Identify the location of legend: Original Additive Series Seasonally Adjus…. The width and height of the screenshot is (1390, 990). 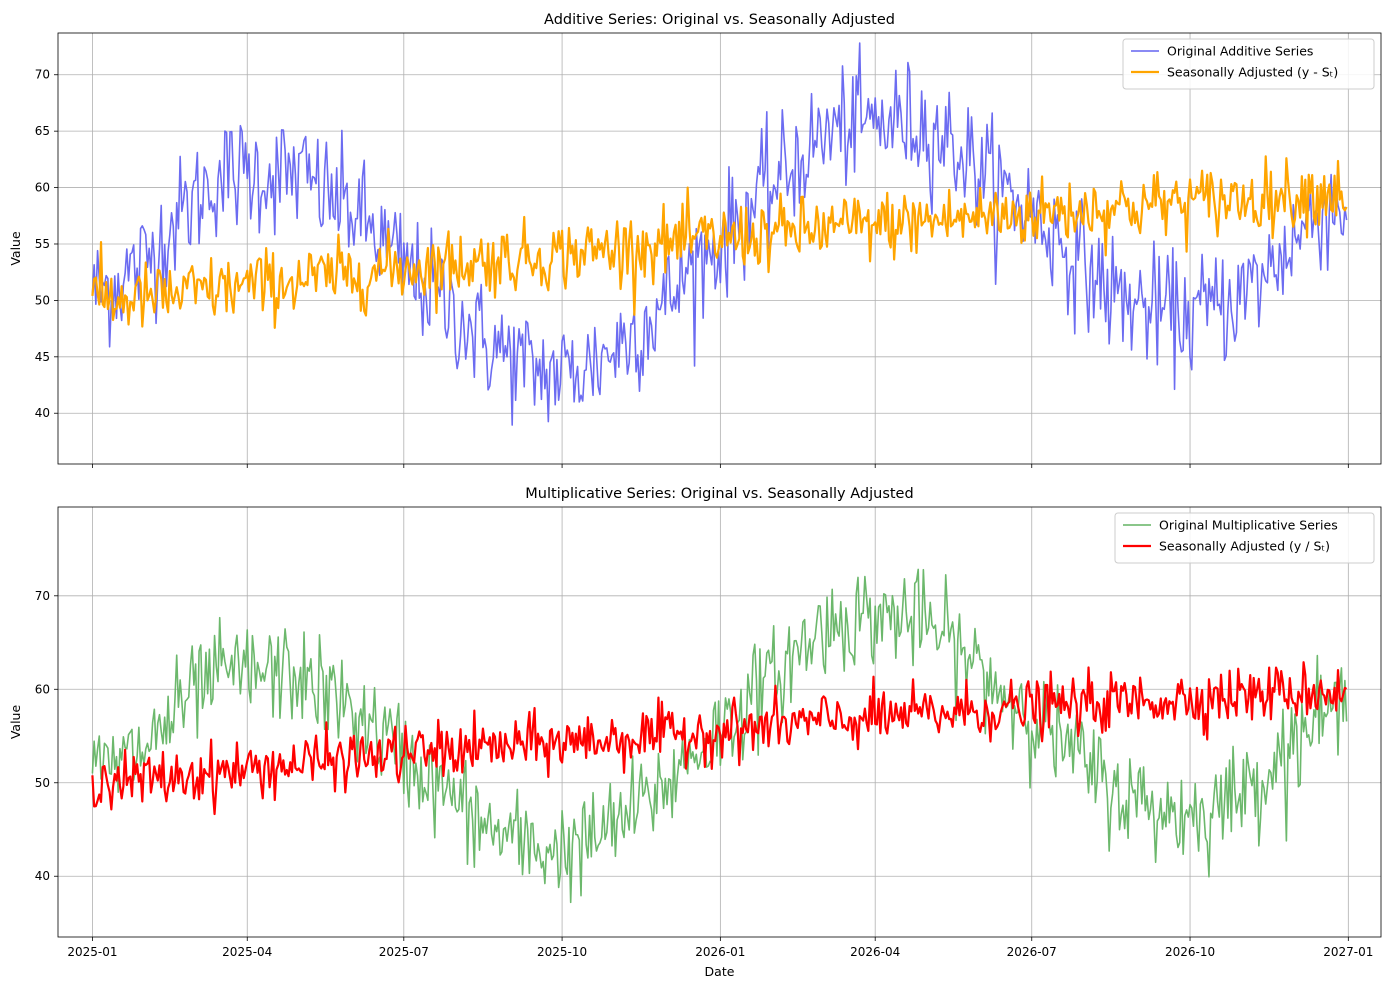
(1248, 64).